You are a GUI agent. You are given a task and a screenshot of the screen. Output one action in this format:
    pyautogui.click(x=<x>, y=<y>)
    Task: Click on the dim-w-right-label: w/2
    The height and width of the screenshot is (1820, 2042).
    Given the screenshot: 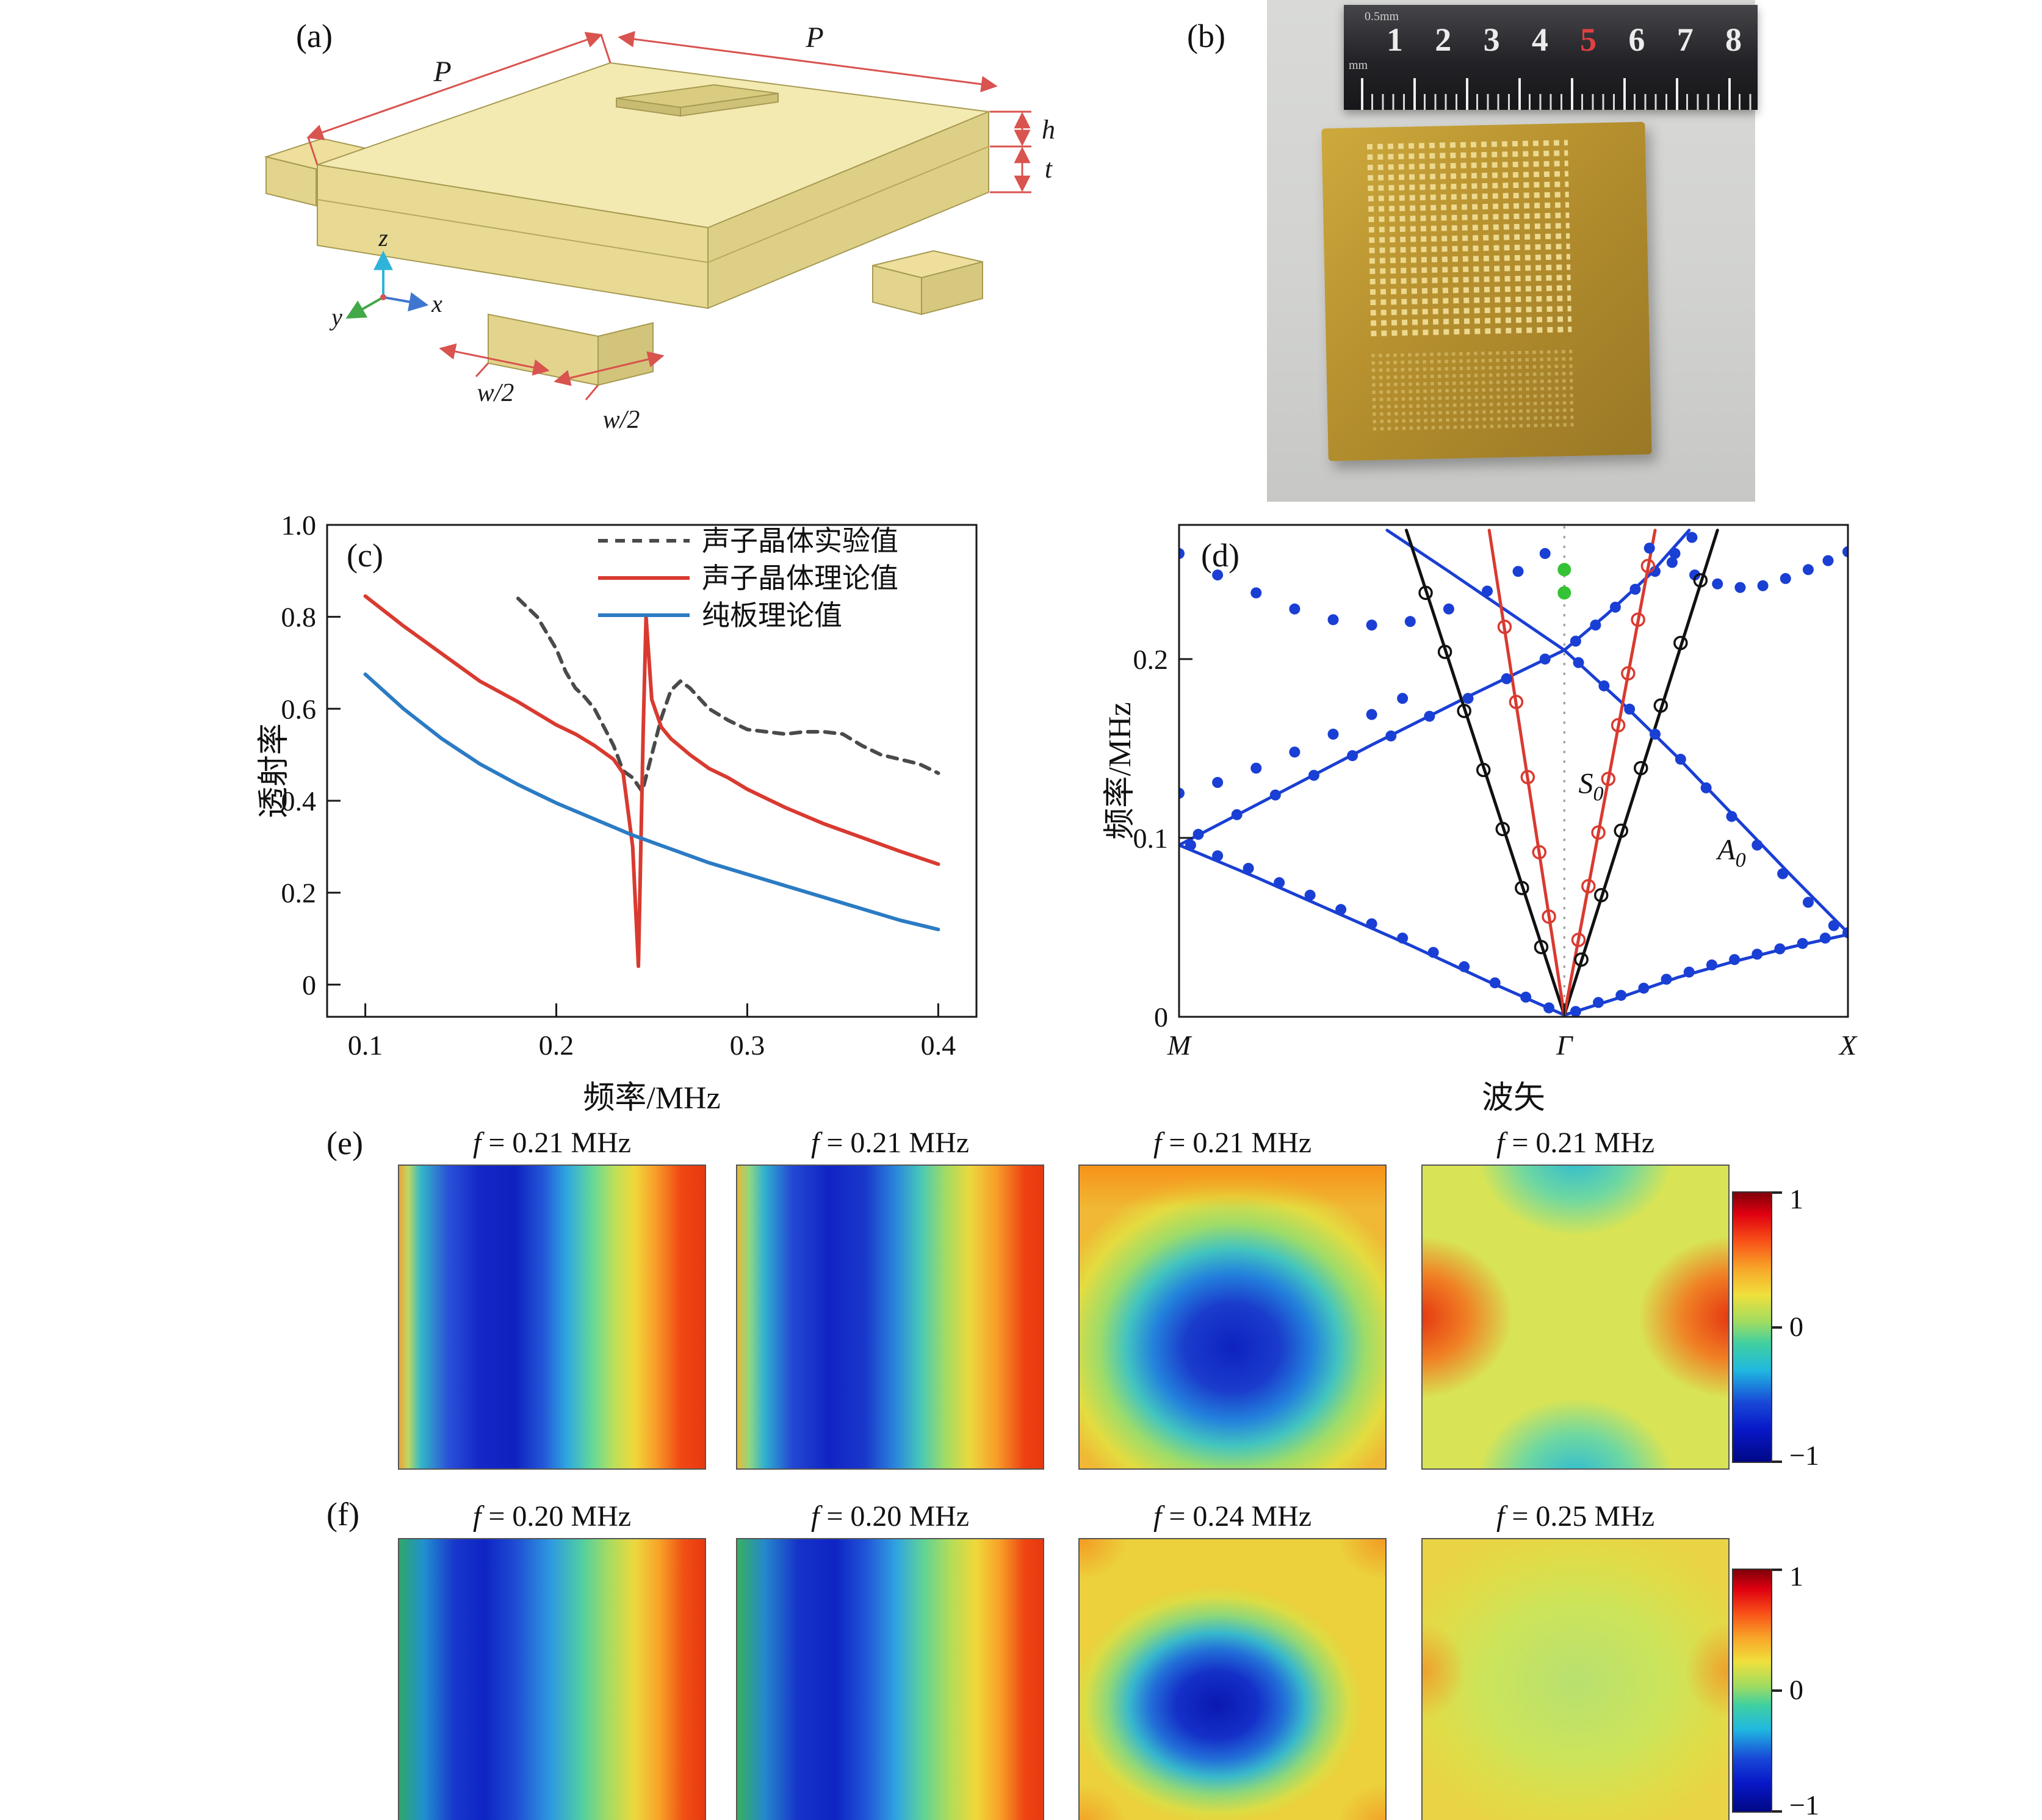 What is the action you would take?
    pyautogui.click(x=622, y=420)
    